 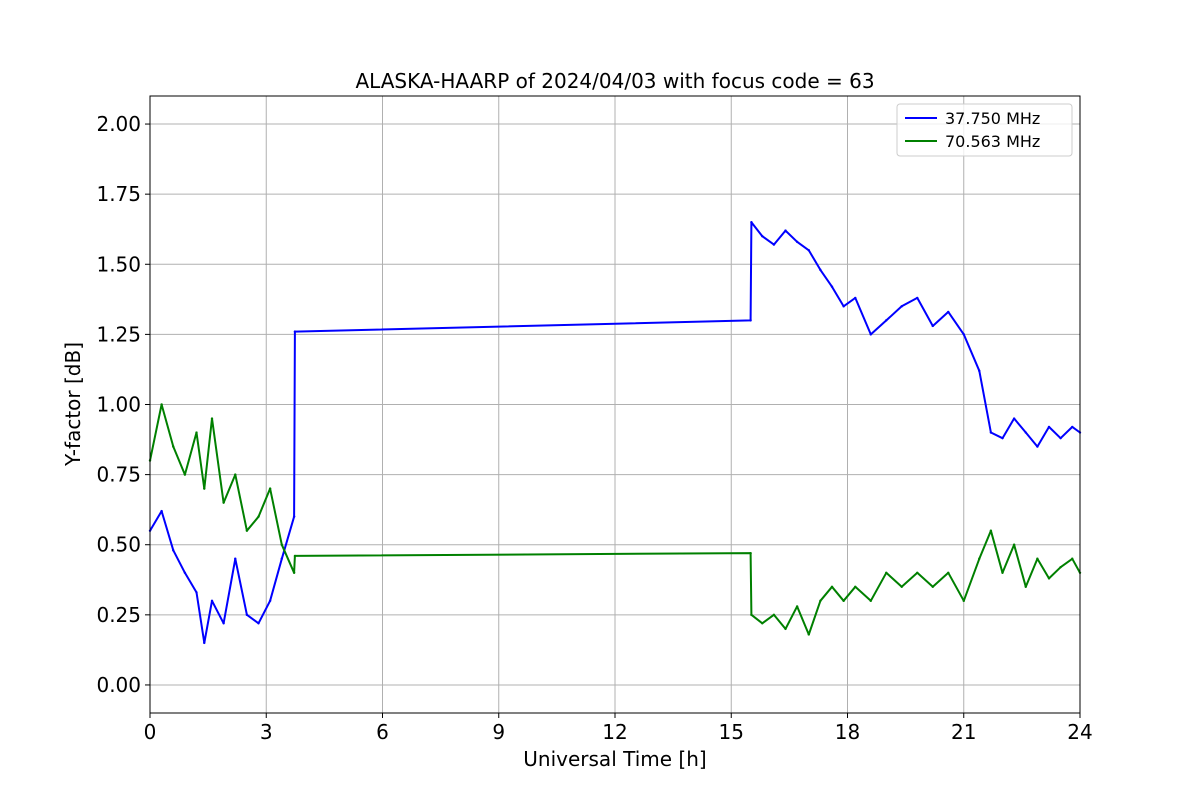 What do you see at coordinates (118, 334) in the screenshot?
I see `y-tick-label: 1.25` at bounding box center [118, 334].